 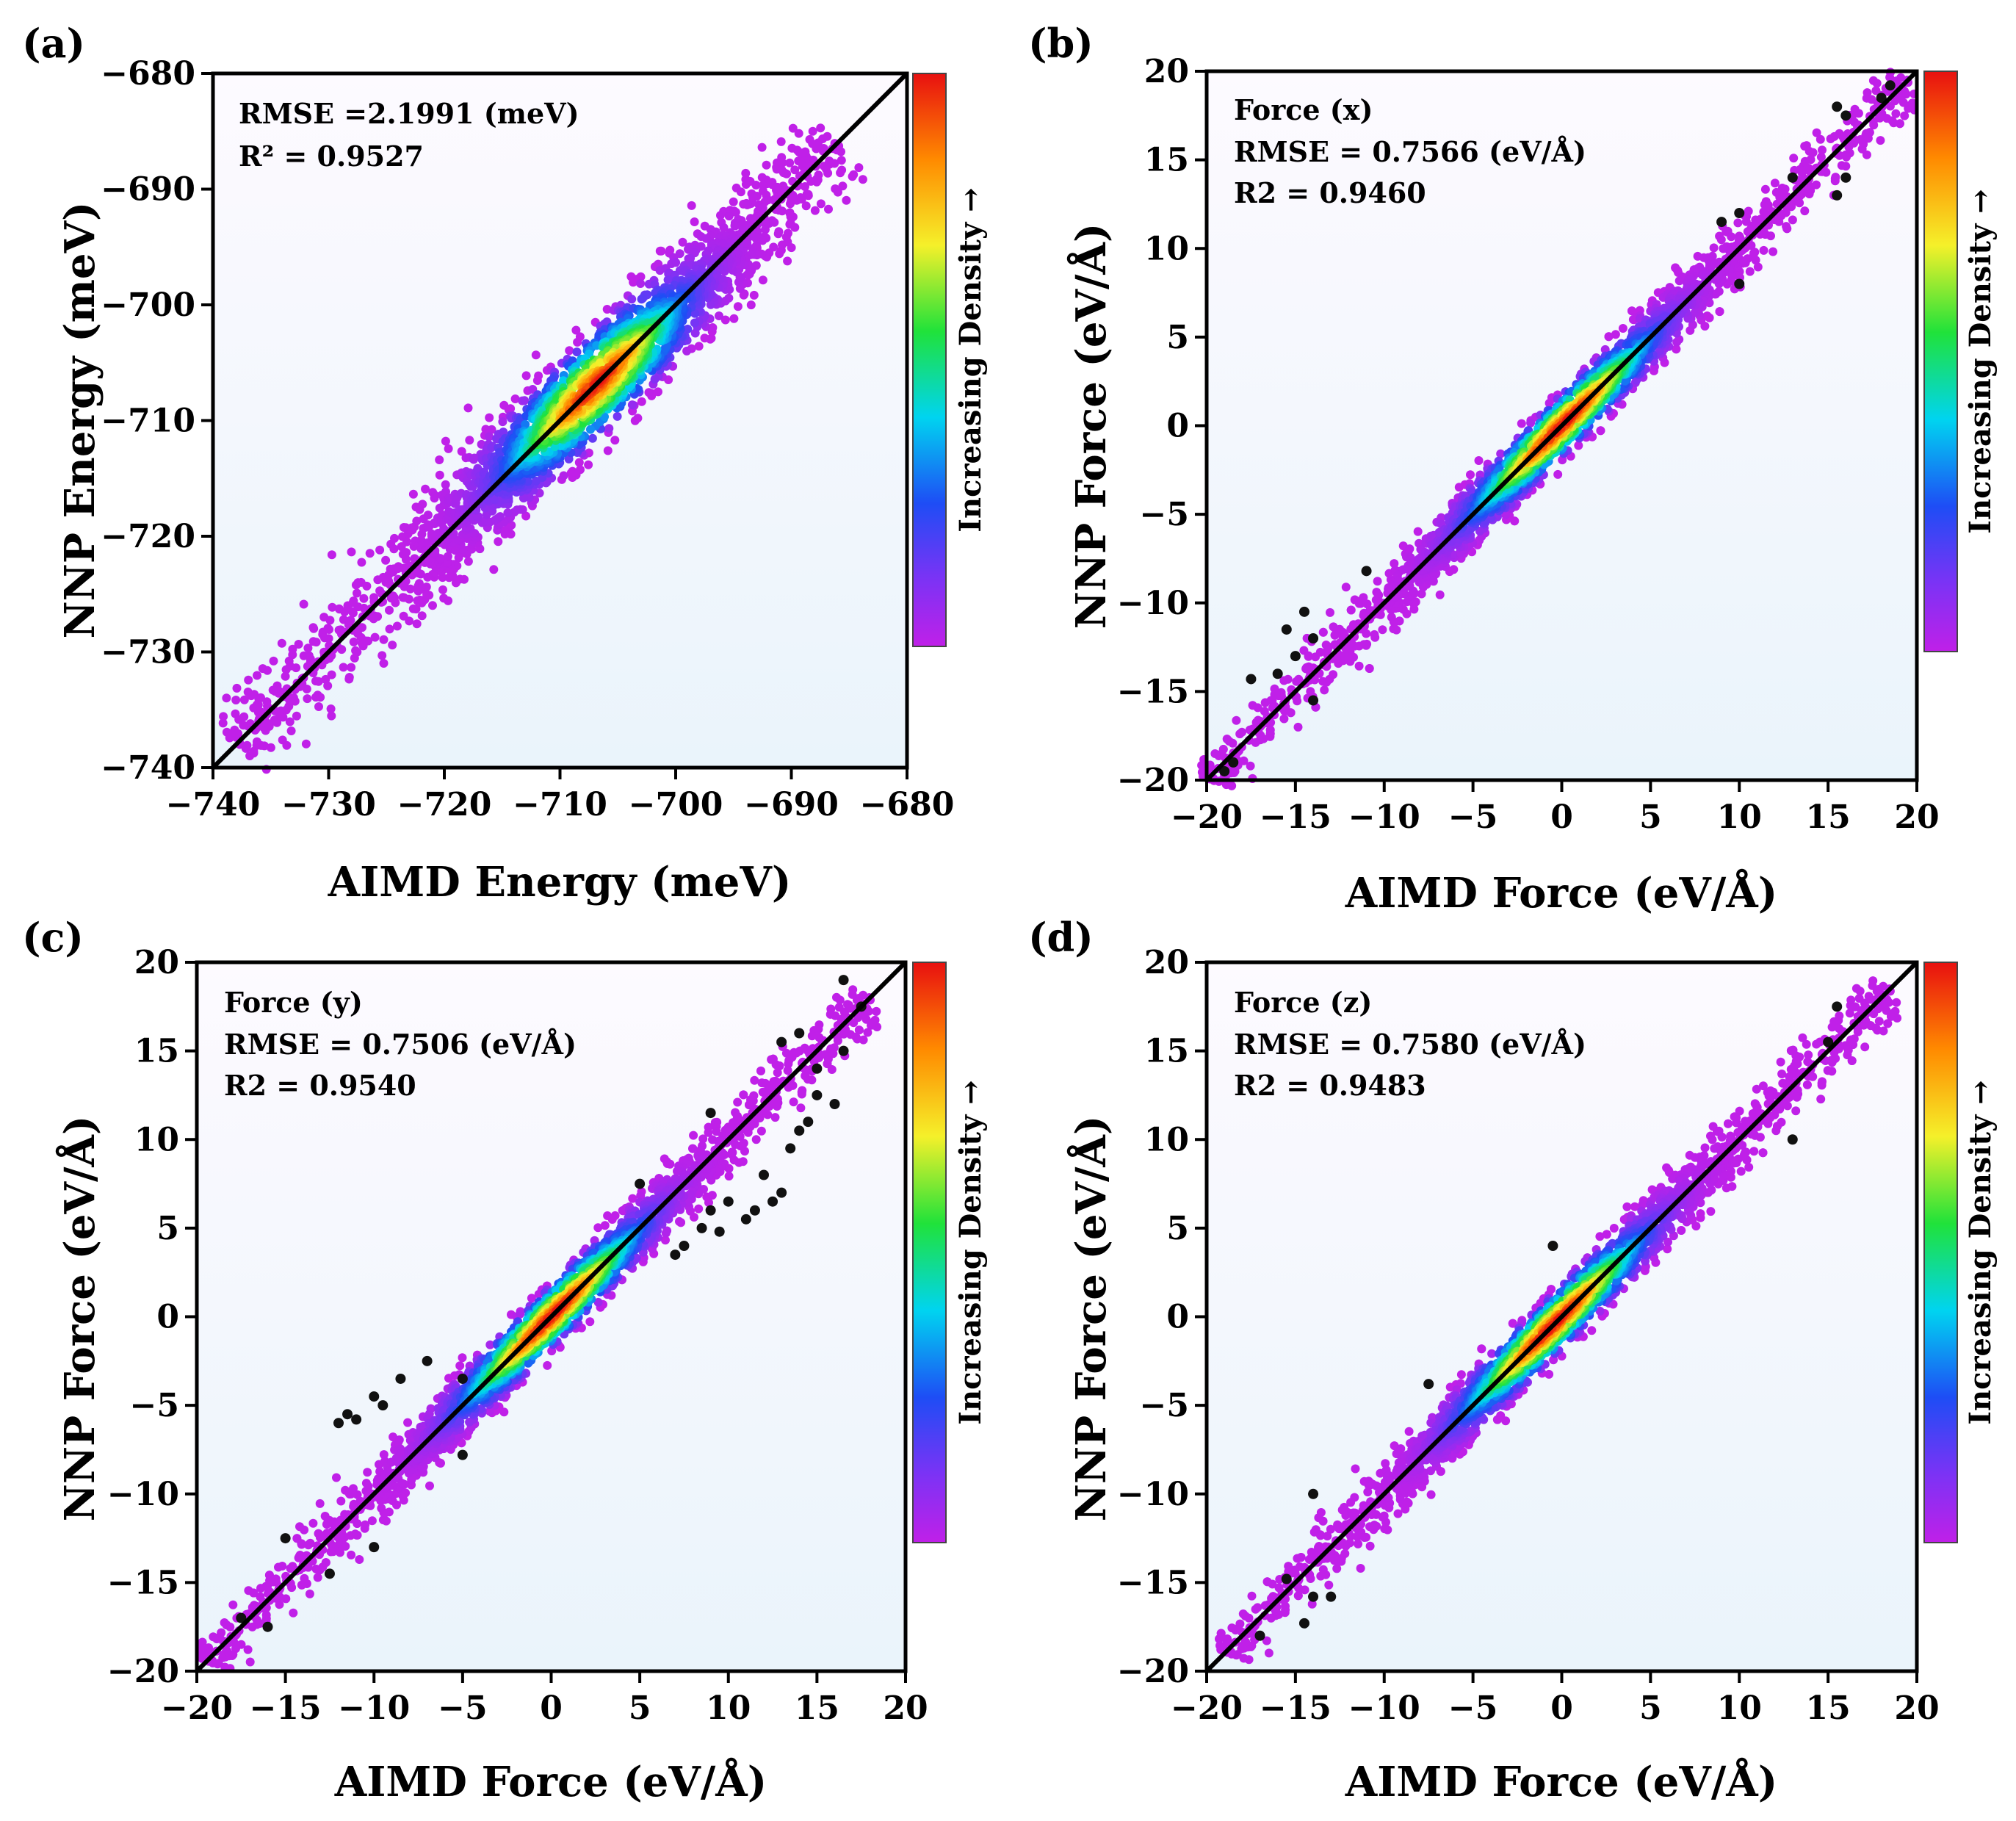 I want to click on x-tick-label: −680, so click(x=907, y=804).